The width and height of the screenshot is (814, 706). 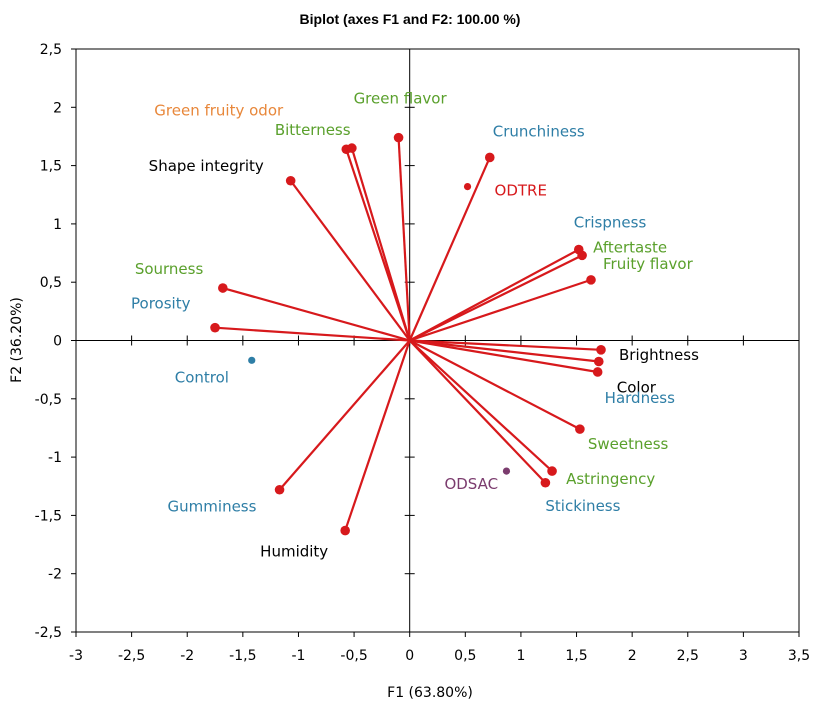 I want to click on label-color: Color, so click(x=637, y=387).